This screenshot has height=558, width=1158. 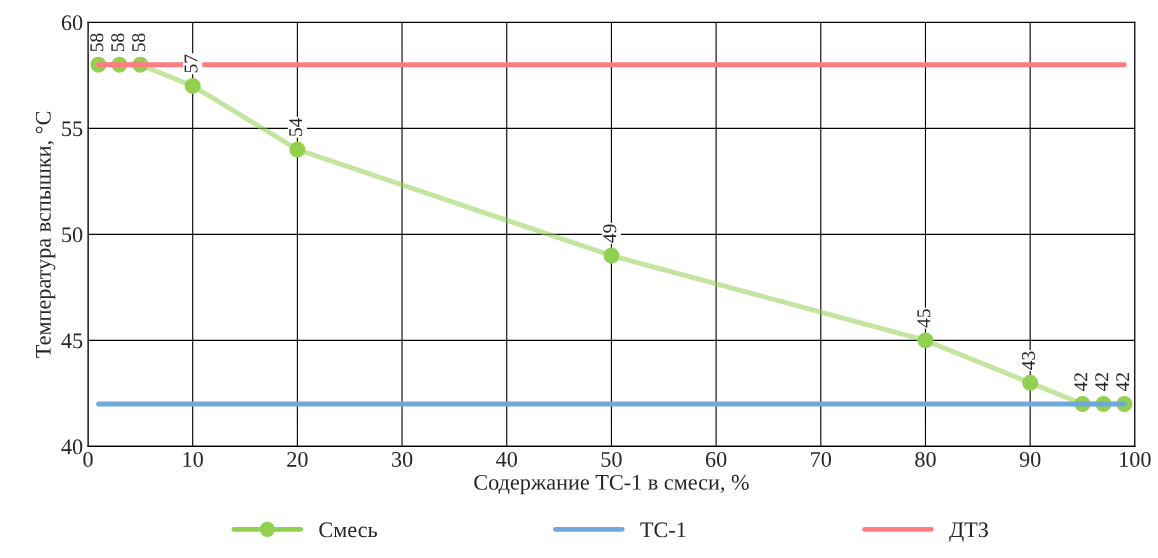 I want to click on x-tick-label: 0, so click(x=88, y=459).